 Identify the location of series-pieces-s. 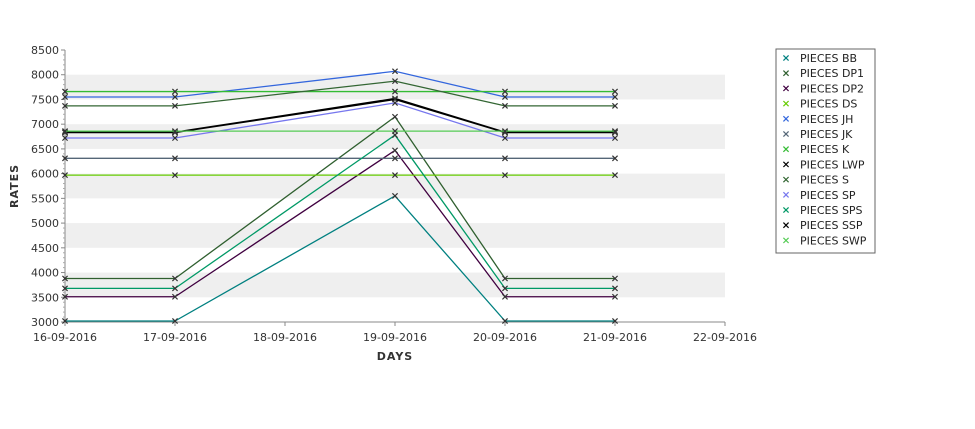
(340, 93).